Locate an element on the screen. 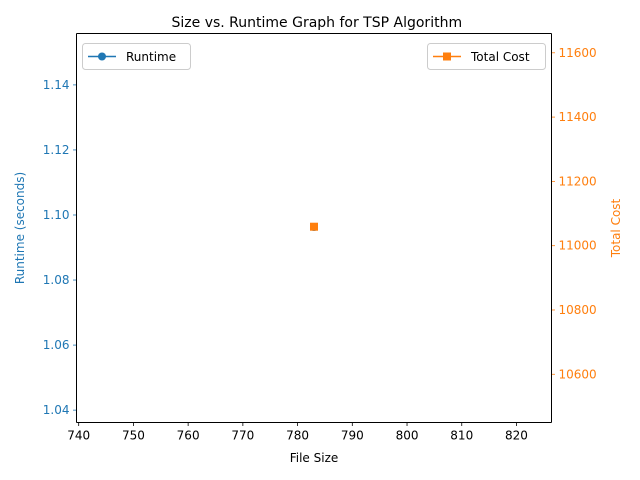 Image resolution: width=640 pixels, height=480 pixels. left-tick-label: 1.10 is located at coordinates (56, 215).